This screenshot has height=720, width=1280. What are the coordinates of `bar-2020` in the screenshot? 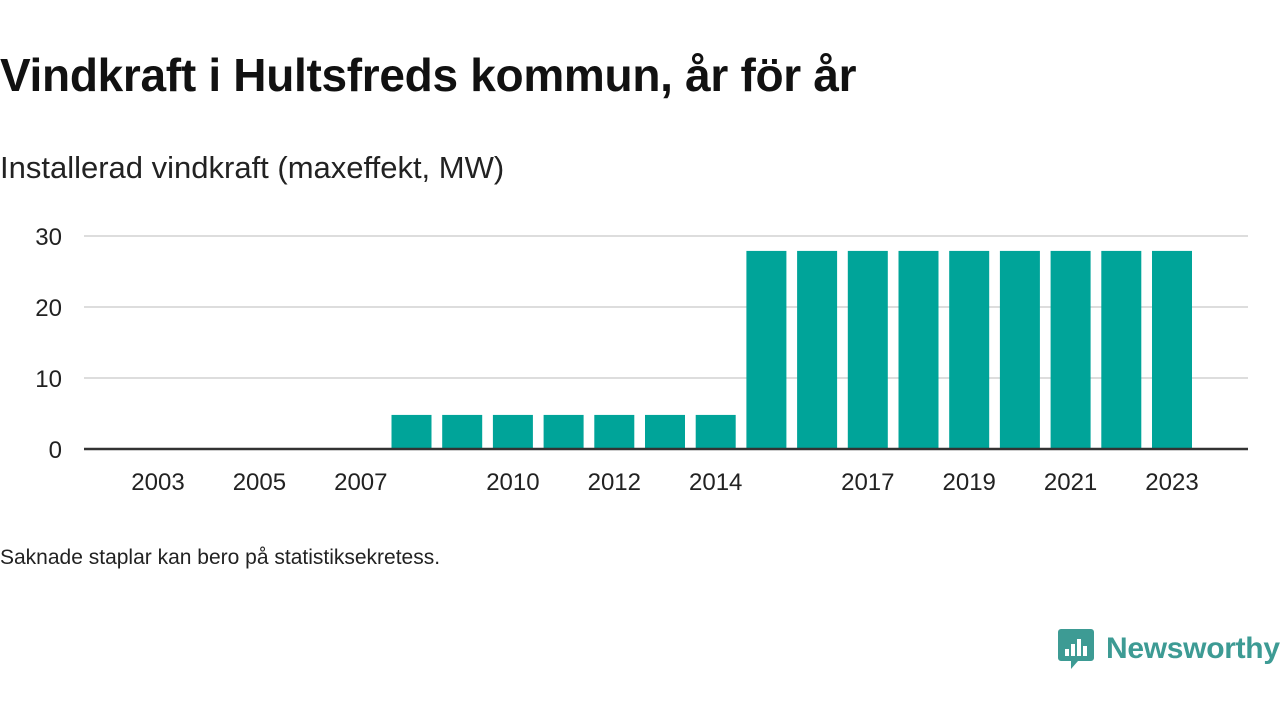 It's located at (1019, 349).